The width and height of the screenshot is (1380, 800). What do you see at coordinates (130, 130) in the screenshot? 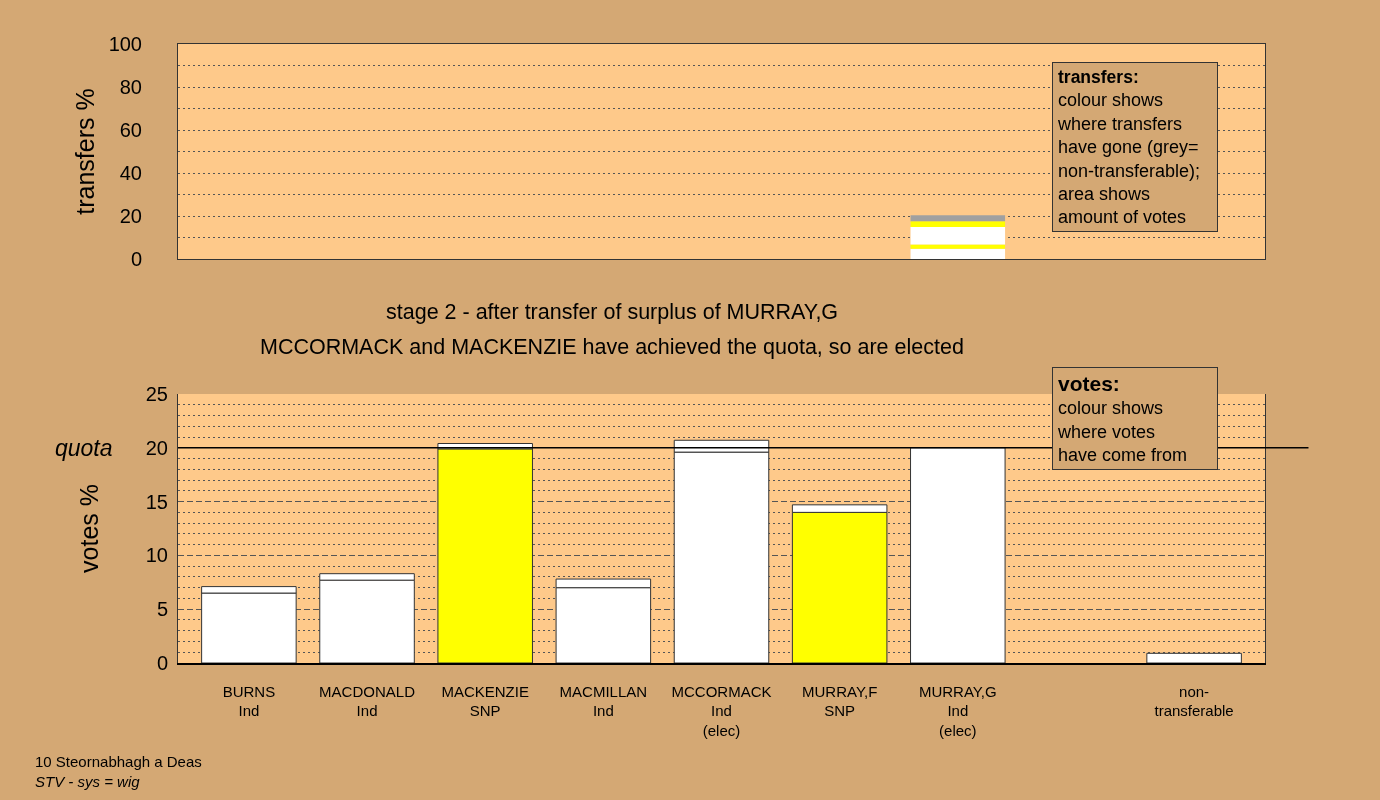
I see `y-tick-label: 60` at bounding box center [130, 130].